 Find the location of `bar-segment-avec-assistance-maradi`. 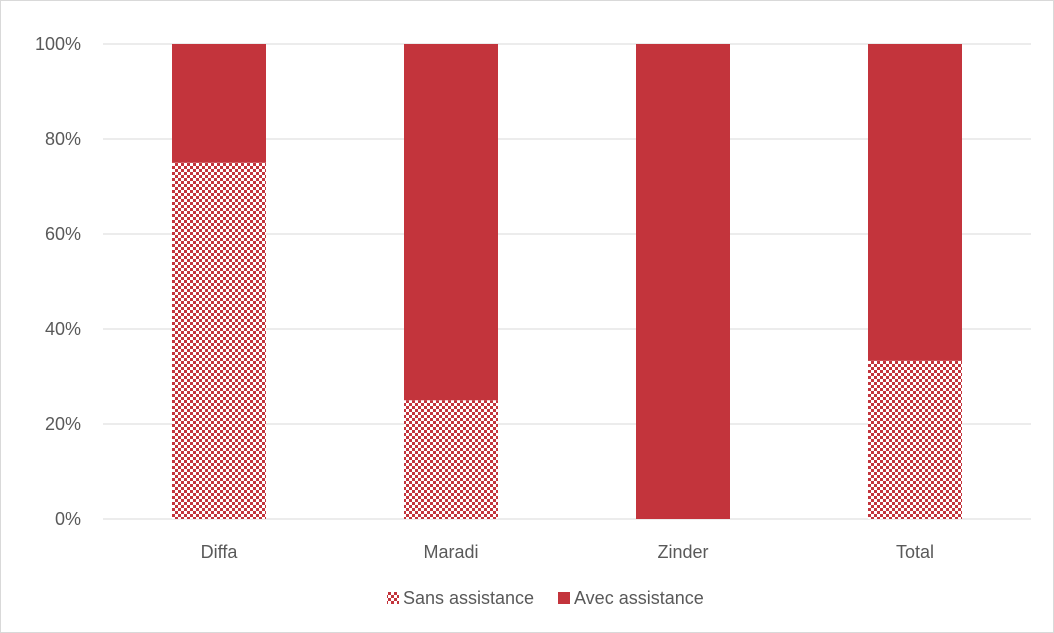

bar-segment-avec-assistance-maradi is located at coordinates (451, 222).